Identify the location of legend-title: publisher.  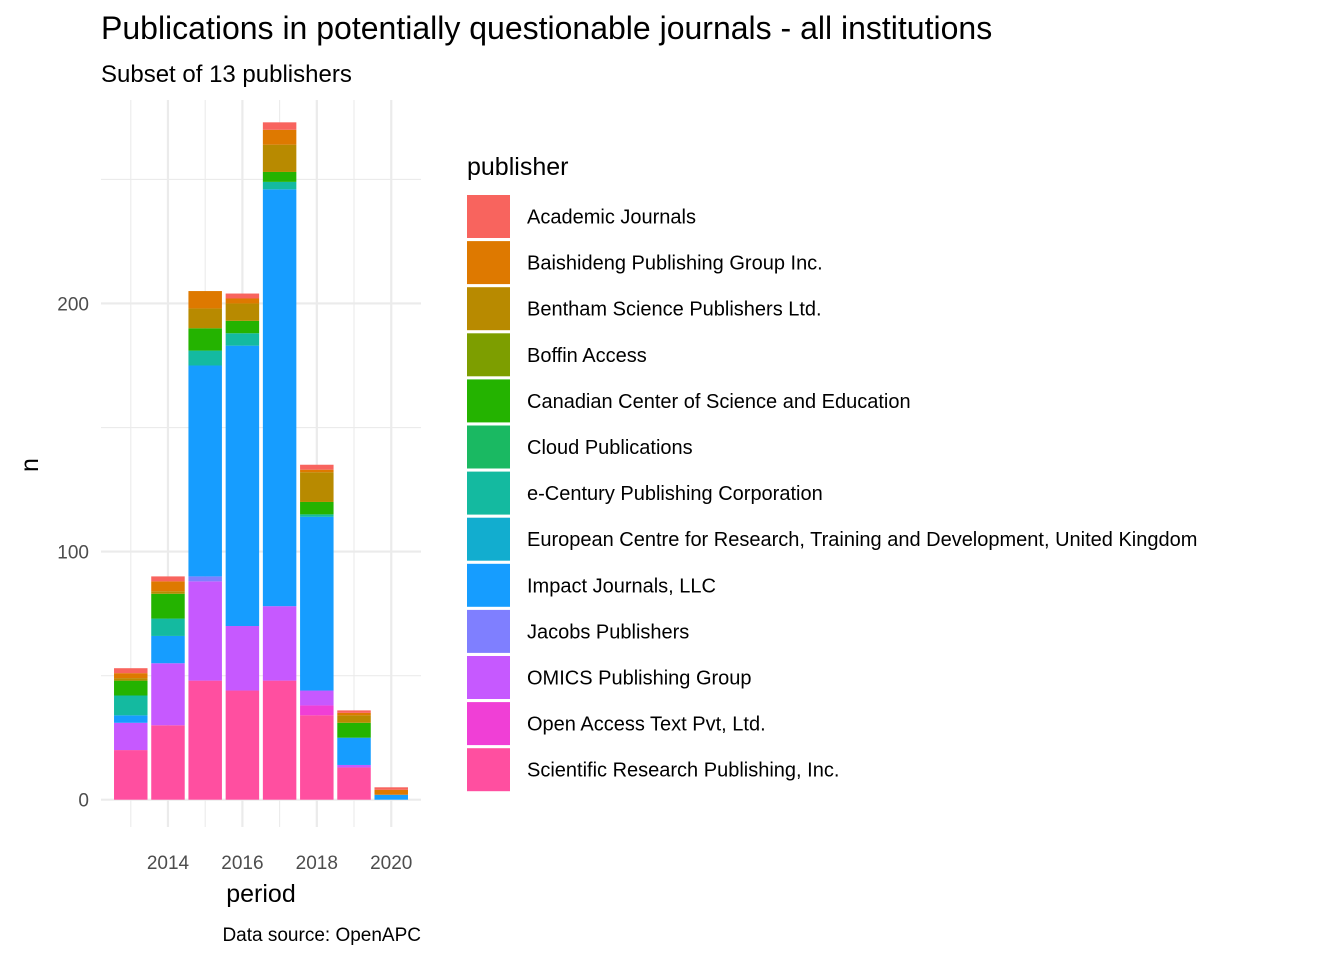
(517, 167).